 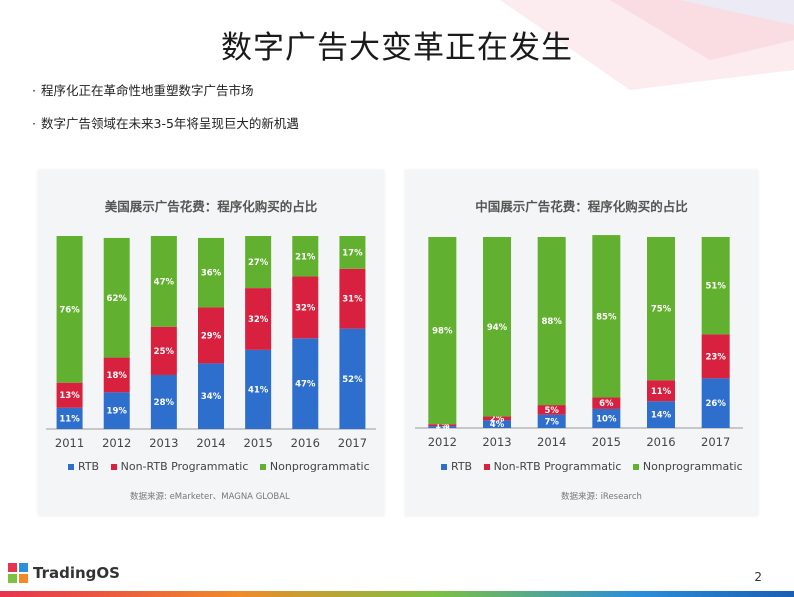 I want to click on data-label: 13%, so click(x=69, y=396).